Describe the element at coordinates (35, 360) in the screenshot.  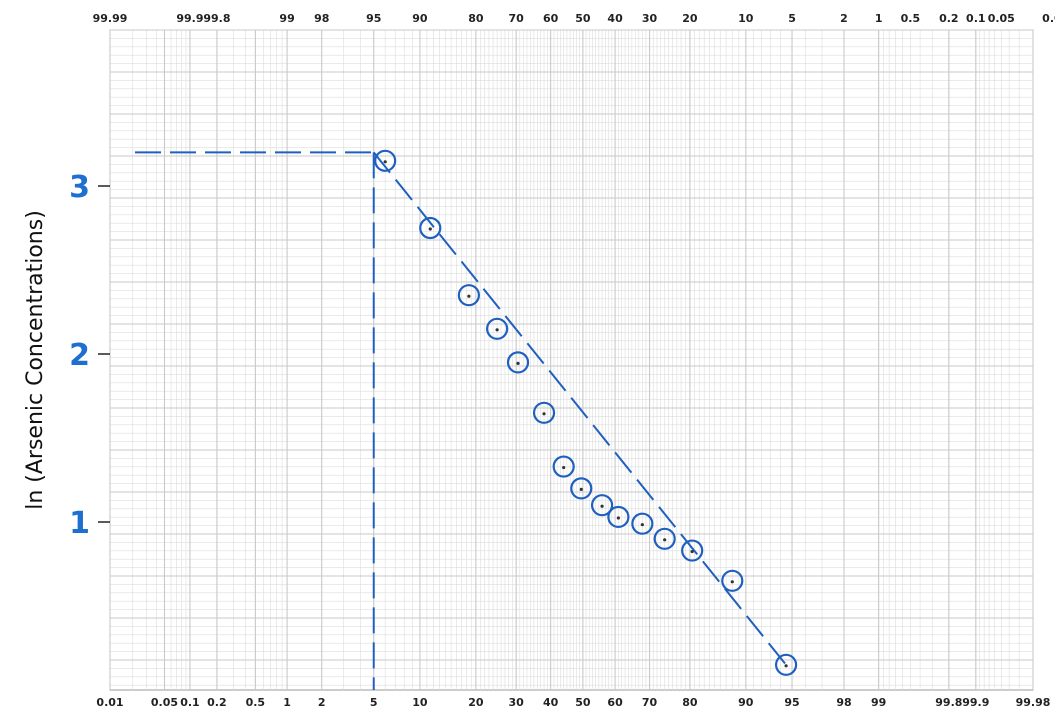
I see `y-axis-label: ln (Arsenic Concentrations)` at that location.